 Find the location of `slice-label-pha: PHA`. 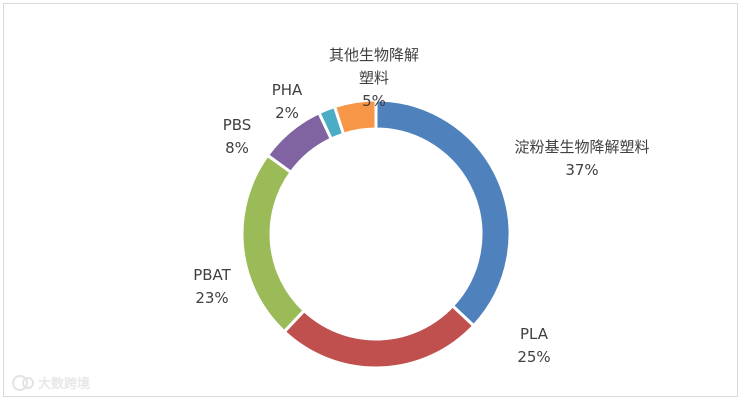

slice-label-pha: PHA is located at coordinates (287, 90).